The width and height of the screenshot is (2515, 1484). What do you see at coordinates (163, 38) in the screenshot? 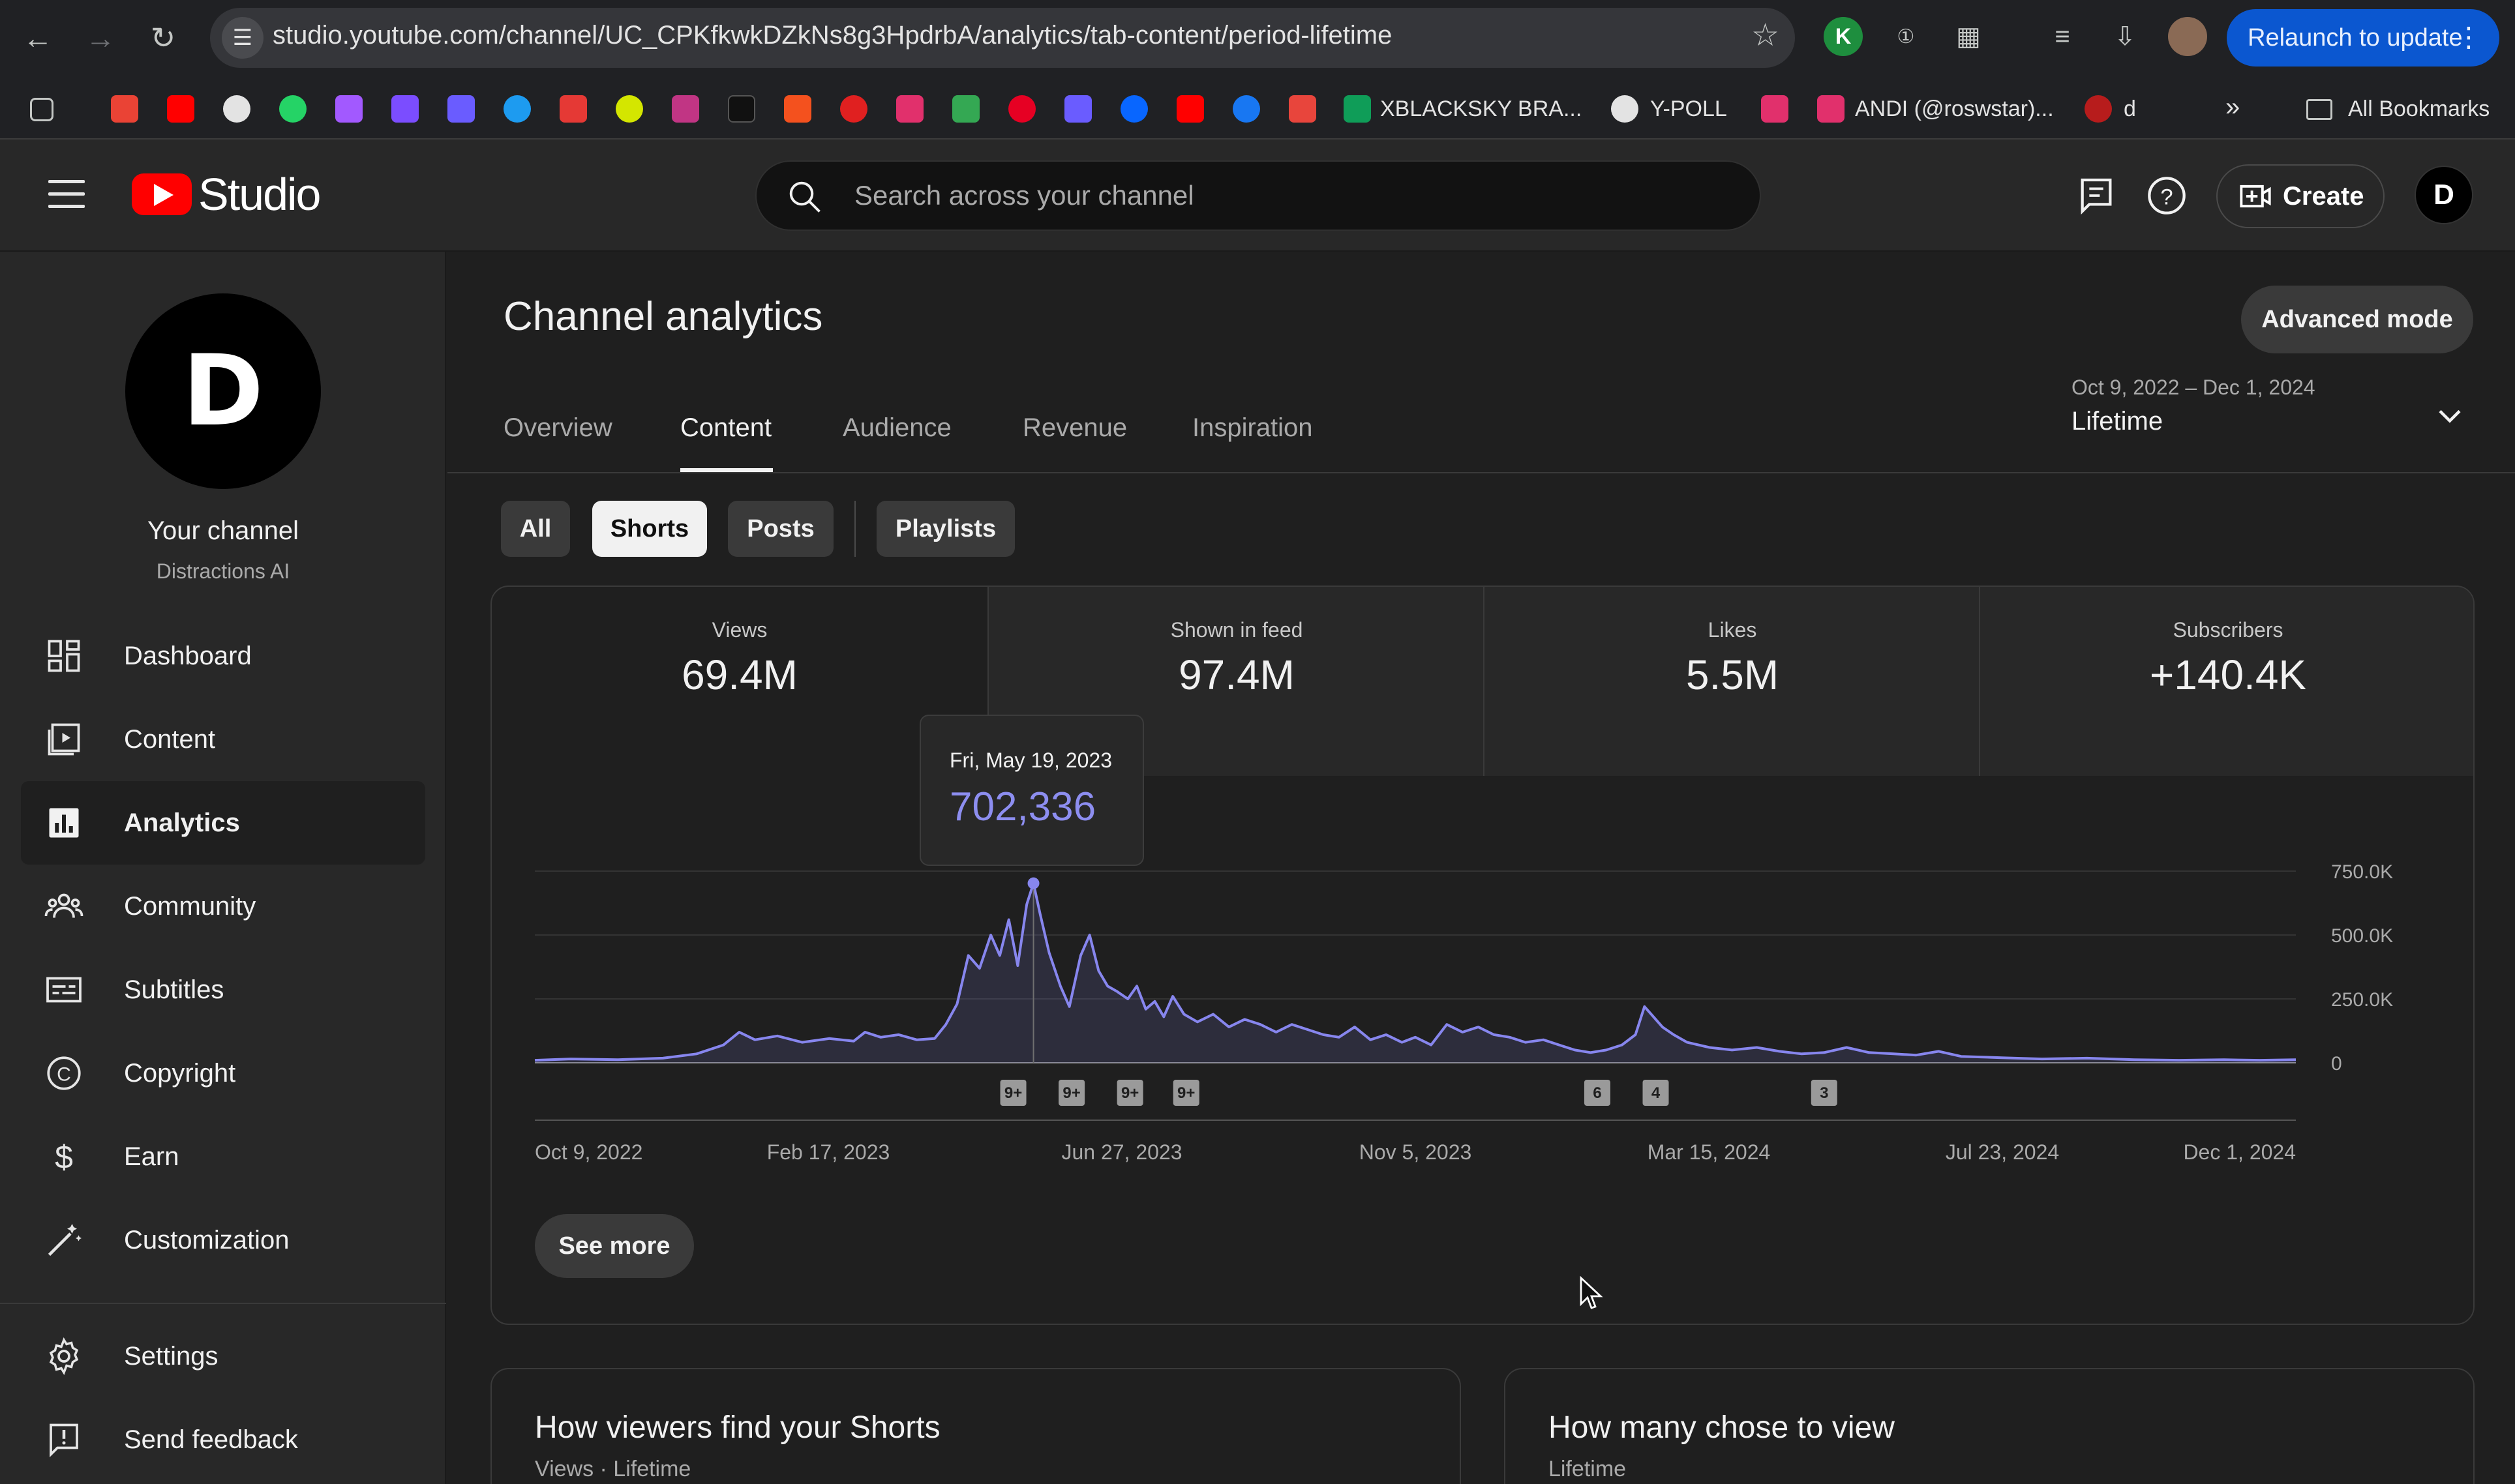
I see `reload-icon: ↻` at bounding box center [163, 38].